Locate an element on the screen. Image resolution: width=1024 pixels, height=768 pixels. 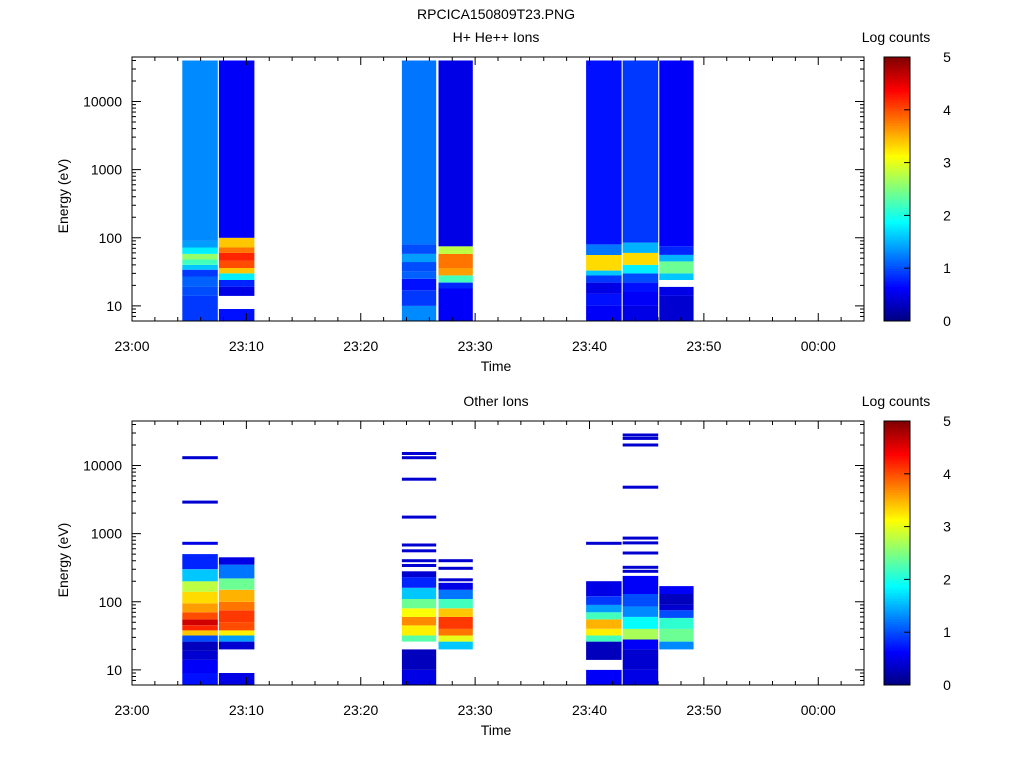
x-tick-label: 23:00 is located at coordinates (131, 710).